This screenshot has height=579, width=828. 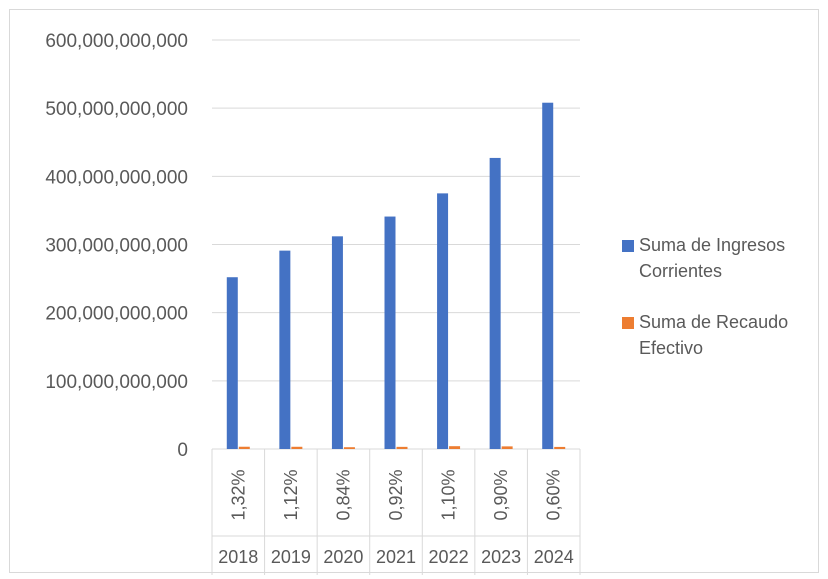 What do you see at coordinates (628, 323) in the screenshot?
I see `legend-swatch-recaudo` at bounding box center [628, 323].